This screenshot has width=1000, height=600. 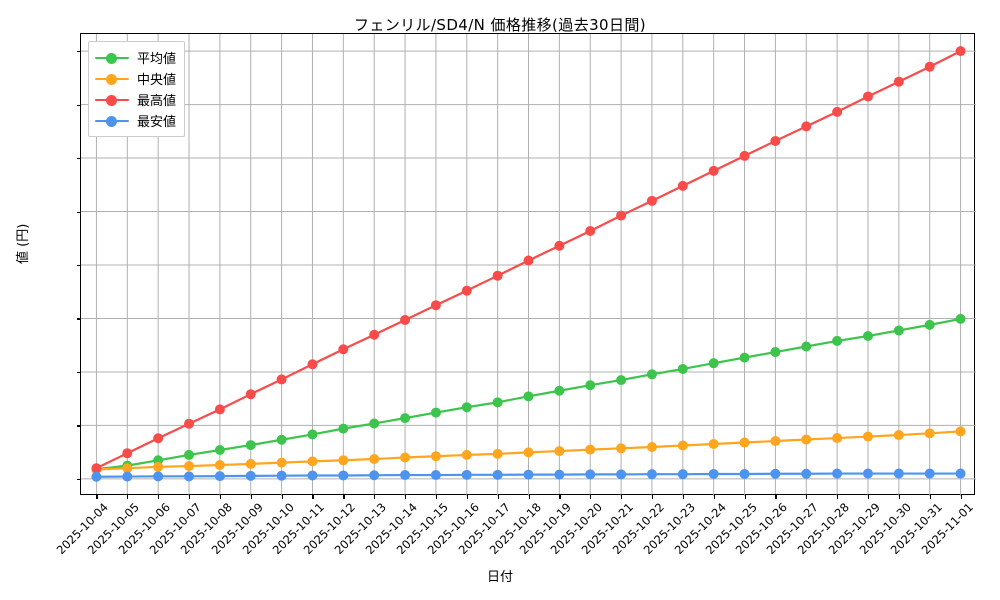 I want to click on chart-title: フェンリル/SD4/N 価格推移(過去30日間), so click(x=500, y=25).